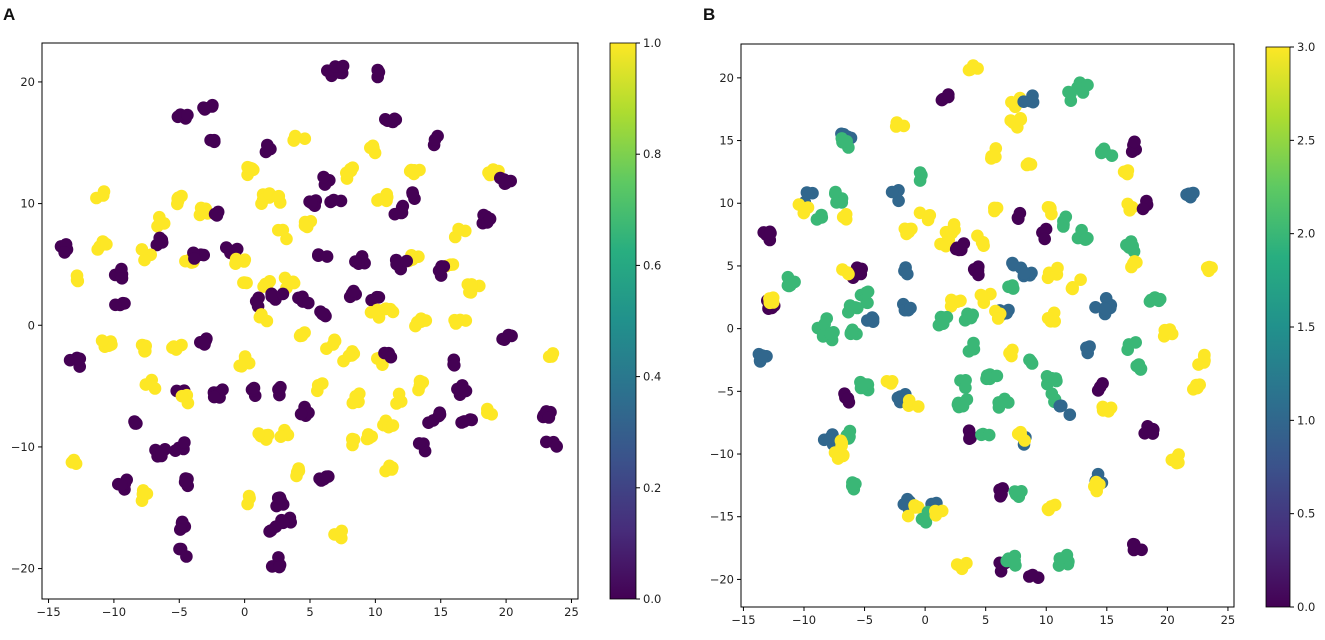  What do you see at coordinates (726, 141) in the screenshot?
I see `y-tick-label: 15` at bounding box center [726, 141].